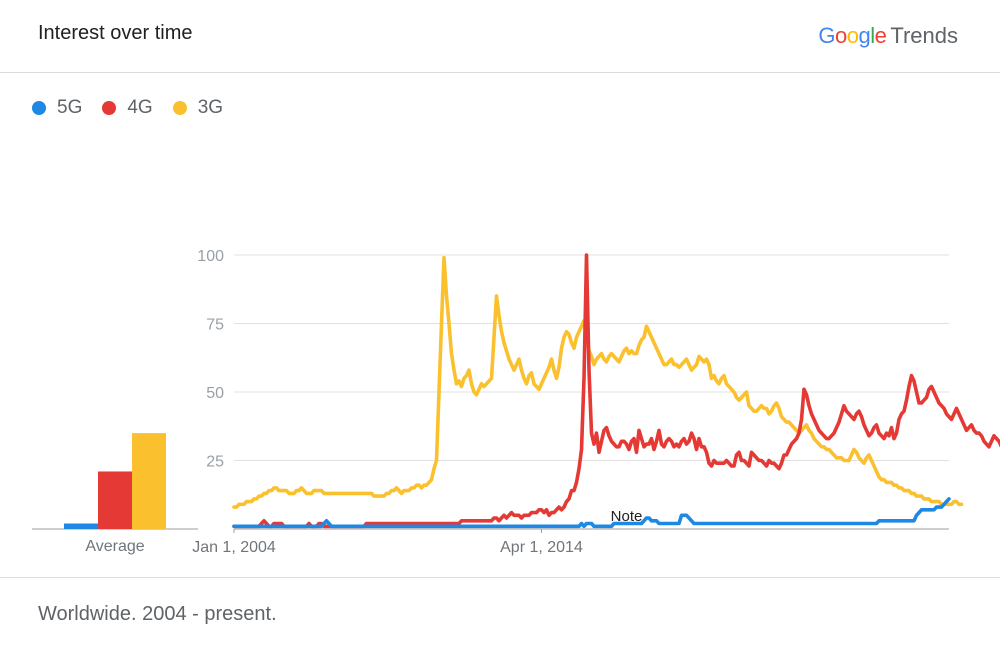 The height and width of the screenshot is (652, 1000). What do you see at coordinates (880, 35) in the screenshot?
I see `google-letter: e` at bounding box center [880, 35].